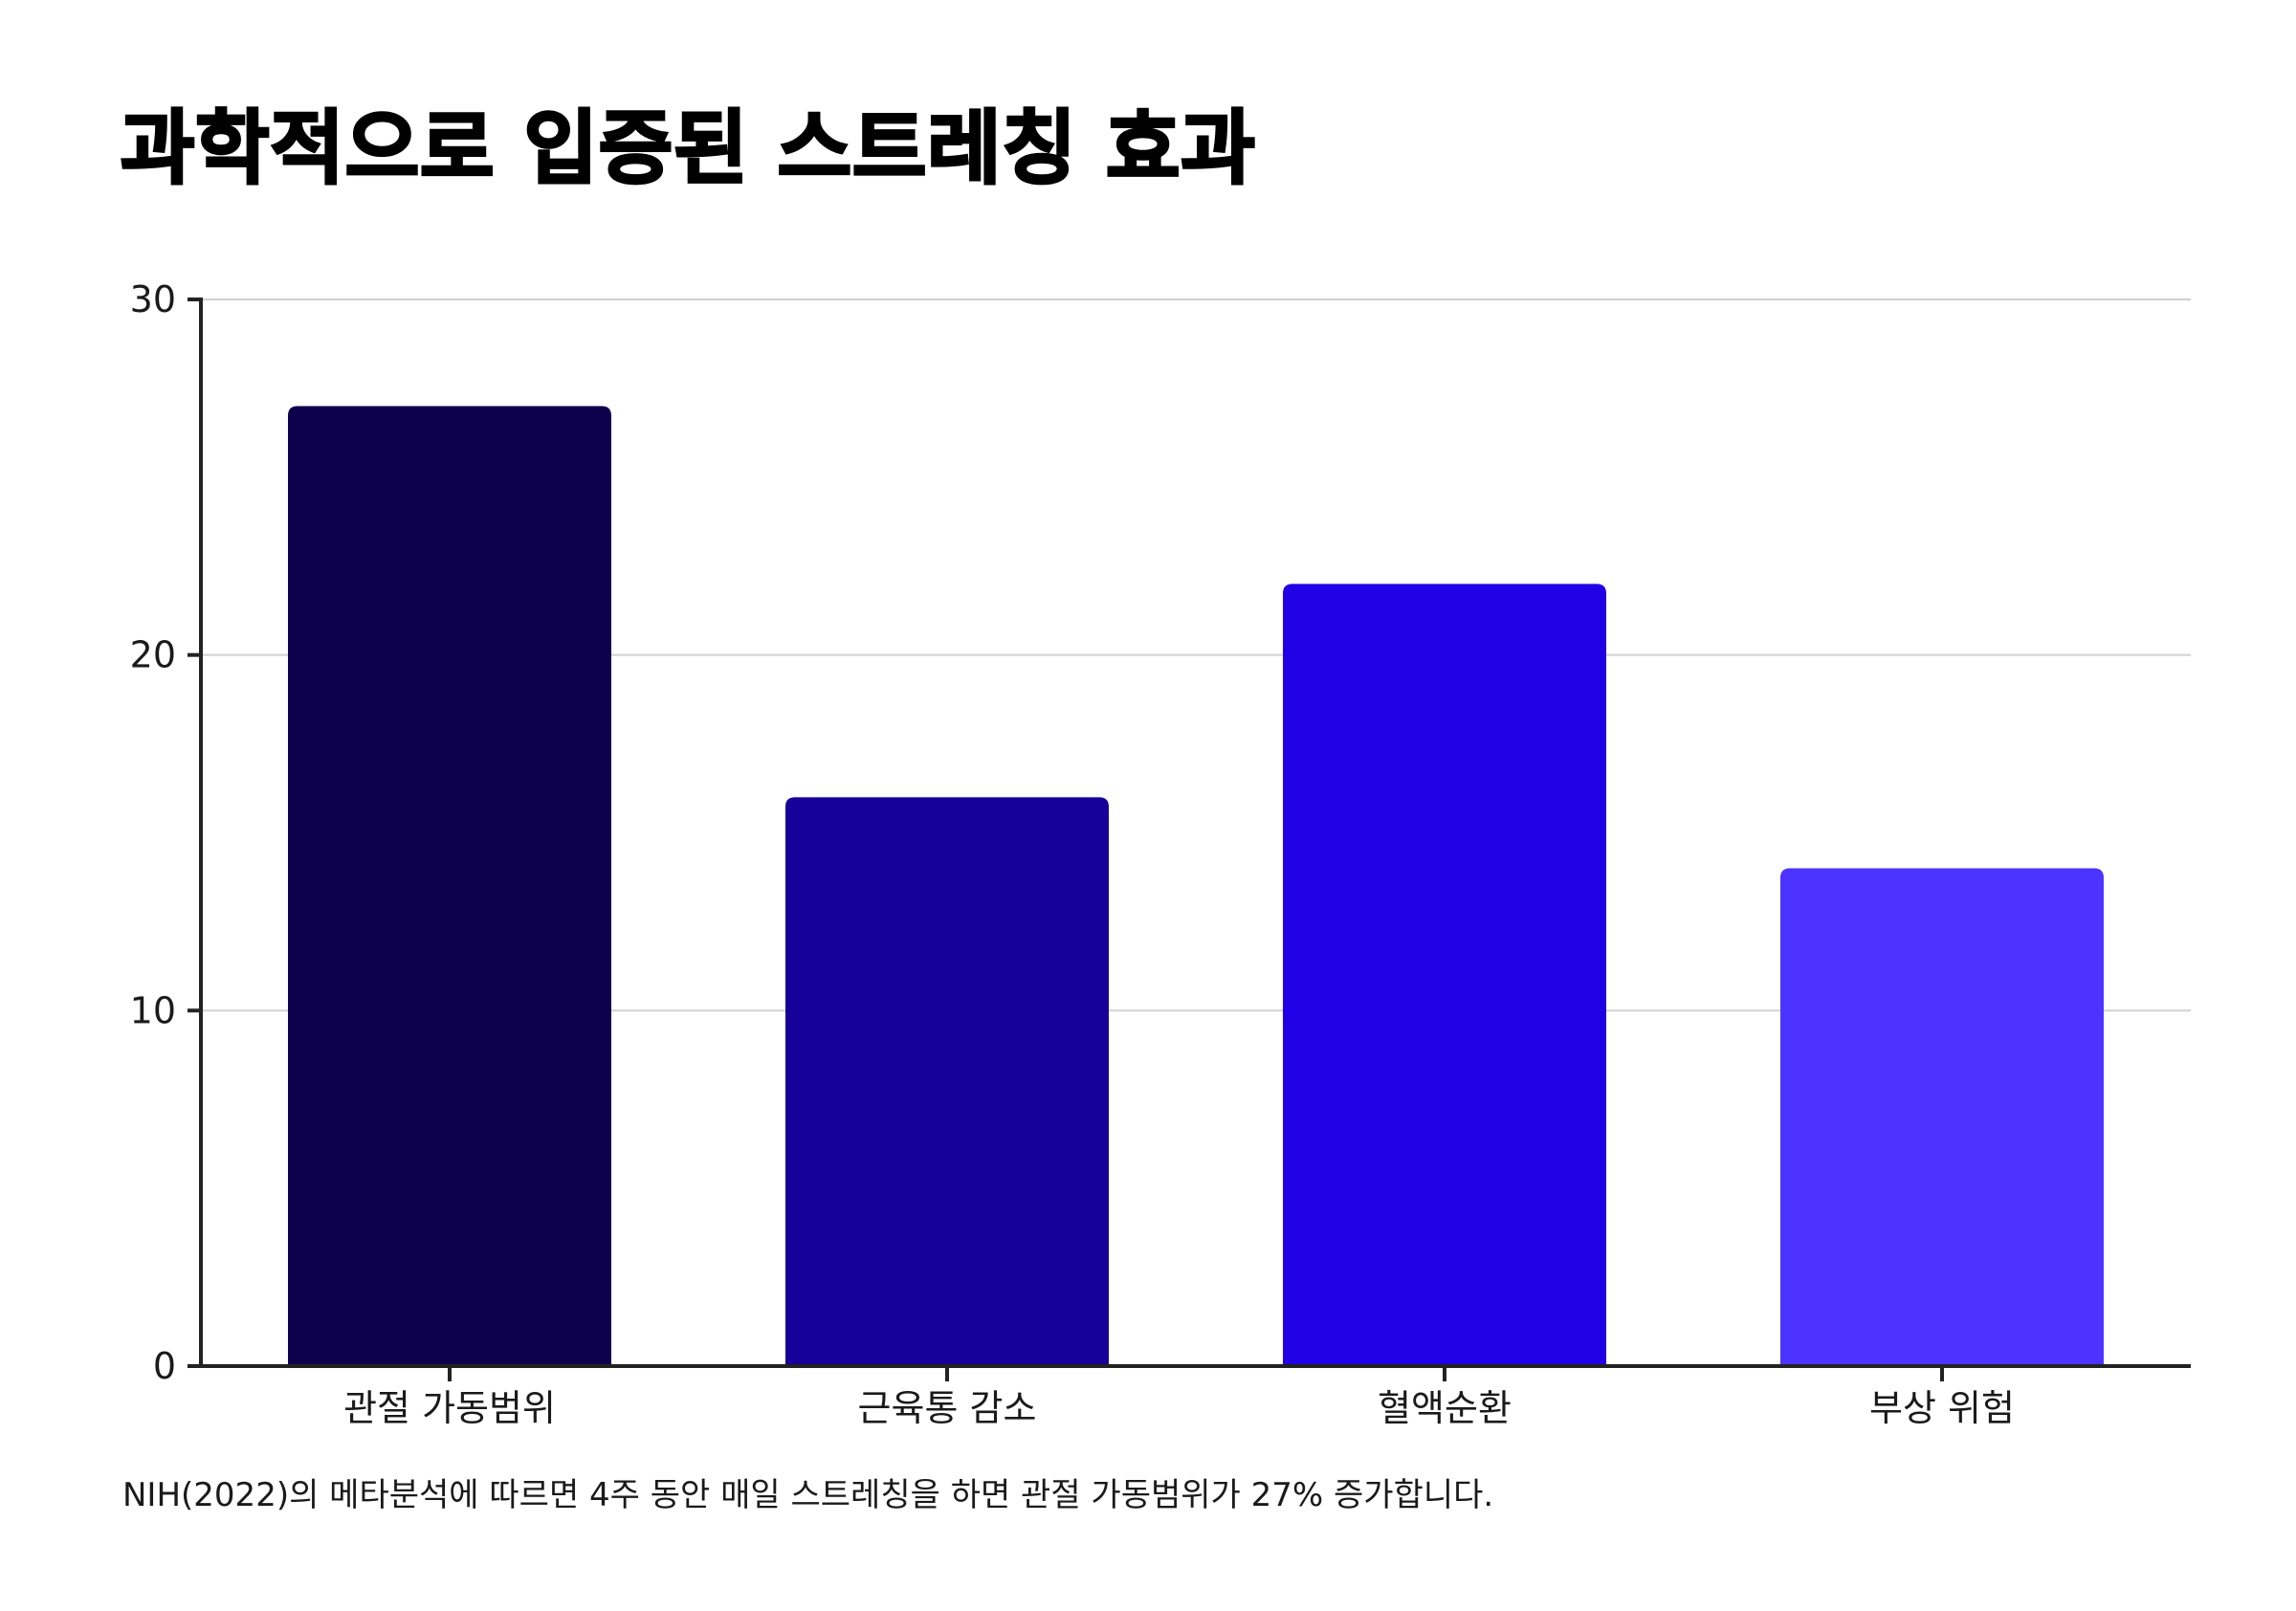 This screenshot has width=2296, height=1611. What do you see at coordinates (1445, 1408) in the screenshot?
I see `x-tick-label: 혈액순환` at bounding box center [1445, 1408].